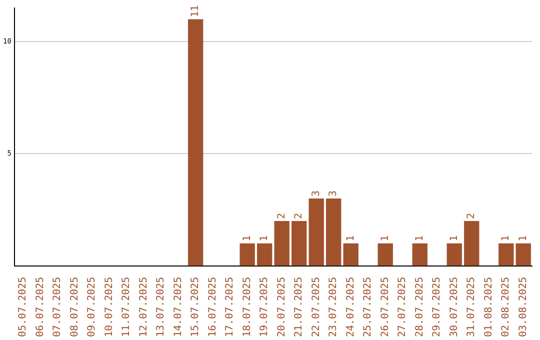  Describe the element at coordinates (334, 307) in the screenshot. I see `x-tick-label: 23.07.2025` at that location.